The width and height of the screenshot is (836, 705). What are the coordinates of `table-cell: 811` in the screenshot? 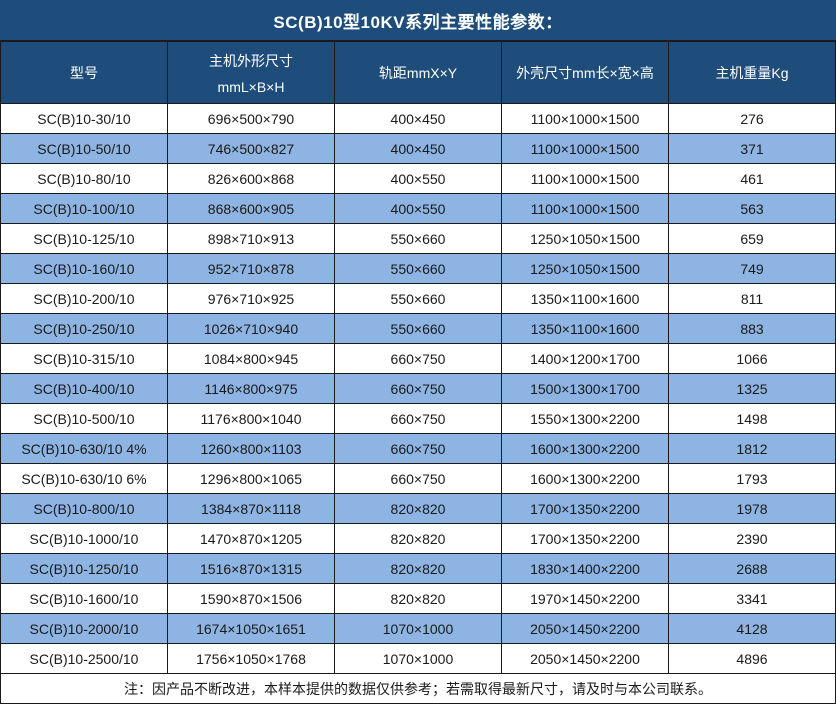 It's located at (752, 298).